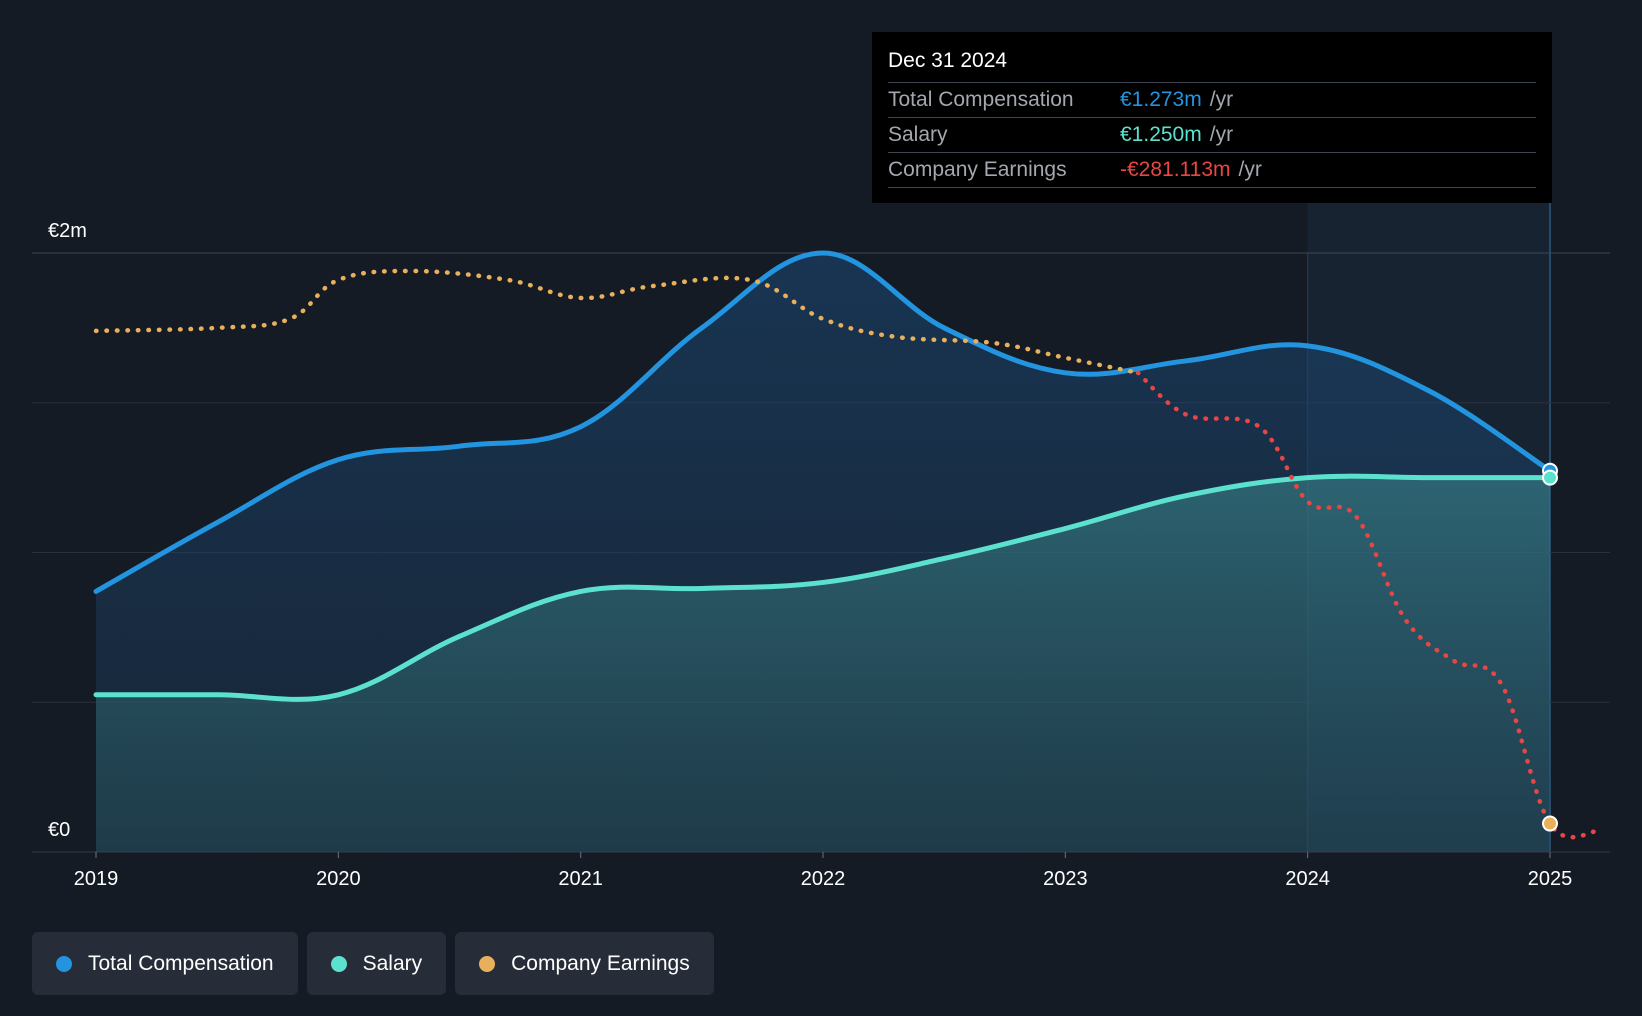  What do you see at coordinates (181, 963) in the screenshot?
I see `legend-label: Total Compensation` at bounding box center [181, 963].